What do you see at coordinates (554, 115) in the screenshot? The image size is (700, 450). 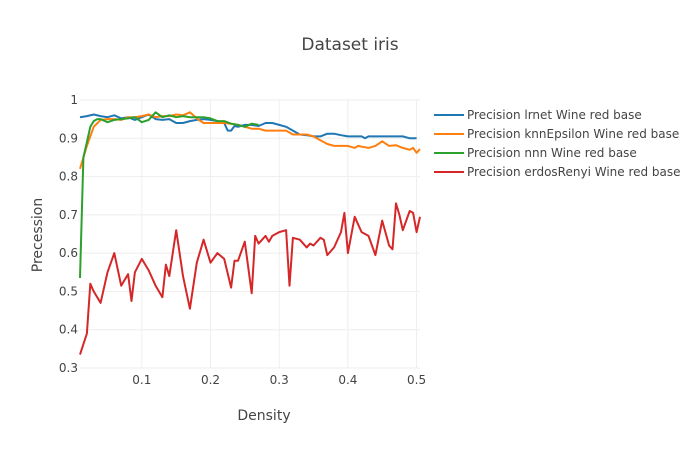 I see `legend-label: Precision lrnet Wine red base` at bounding box center [554, 115].